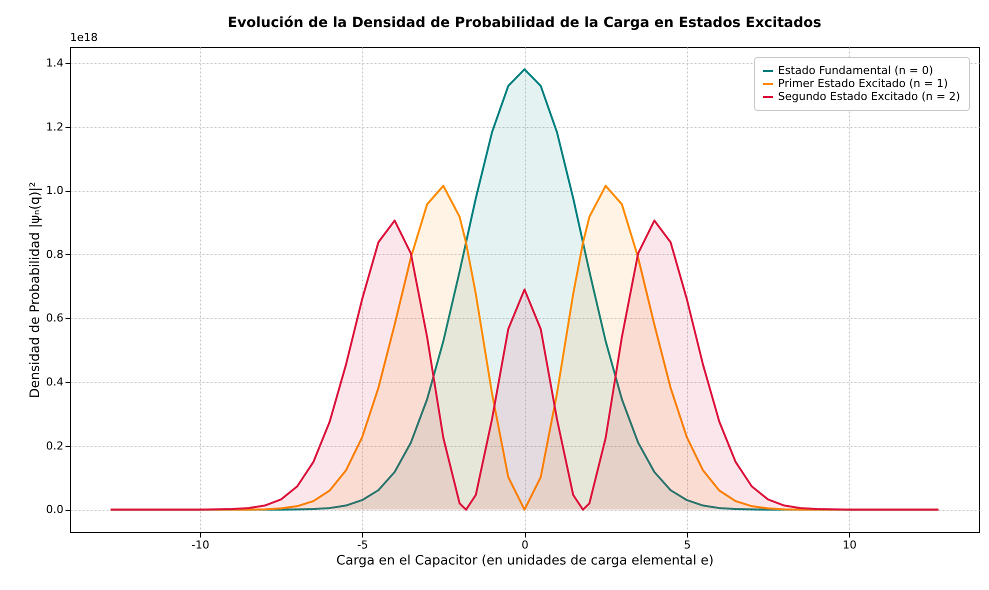  What do you see at coordinates (525, 561) in the screenshot?
I see `x-axis-title: Carga en el Capacitor (en unidades de carga elemental e)` at bounding box center [525, 561].